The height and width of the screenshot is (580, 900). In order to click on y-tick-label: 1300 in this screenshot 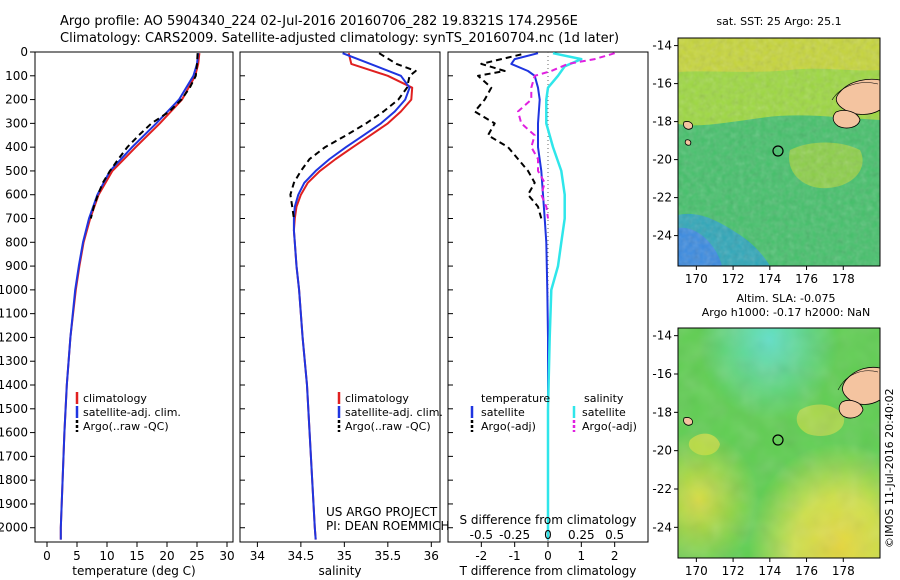, I will do `click(14, 361)`.